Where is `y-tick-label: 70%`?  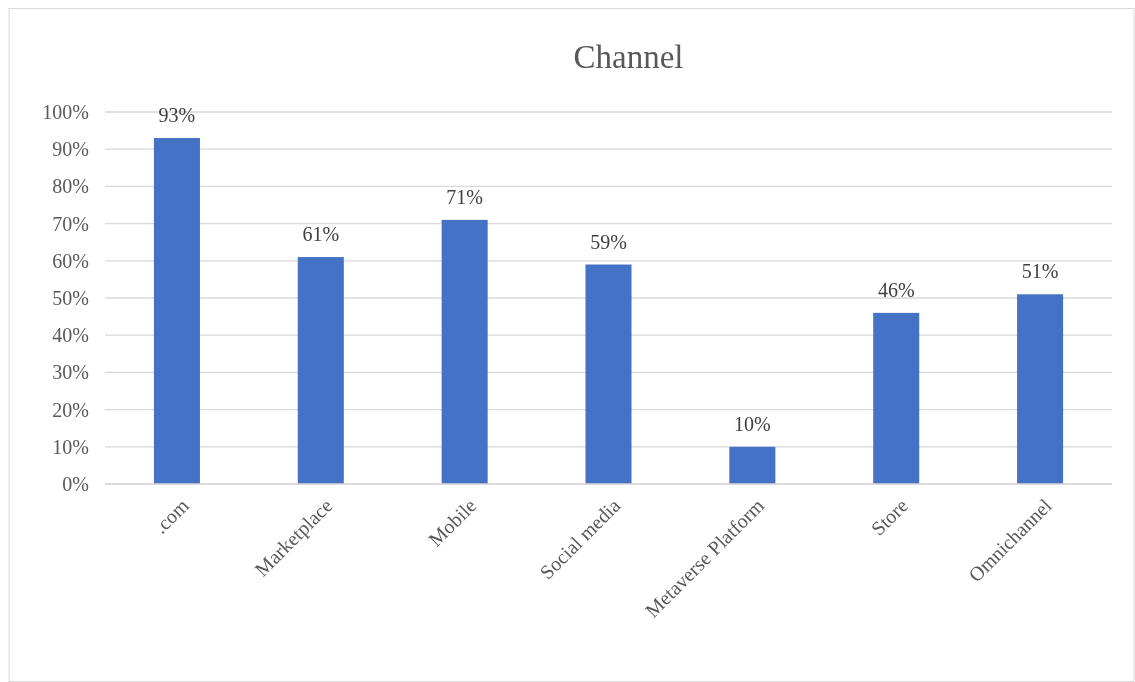 y-tick-label: 70% is located at coordinates (70, 223).